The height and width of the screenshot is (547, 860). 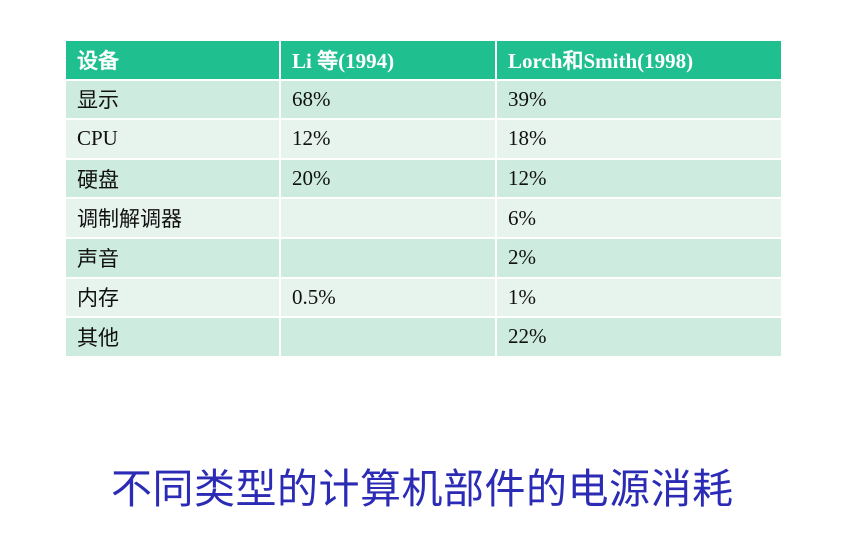 I want to click on cell-device: 内存, so click(x=172, y=297).